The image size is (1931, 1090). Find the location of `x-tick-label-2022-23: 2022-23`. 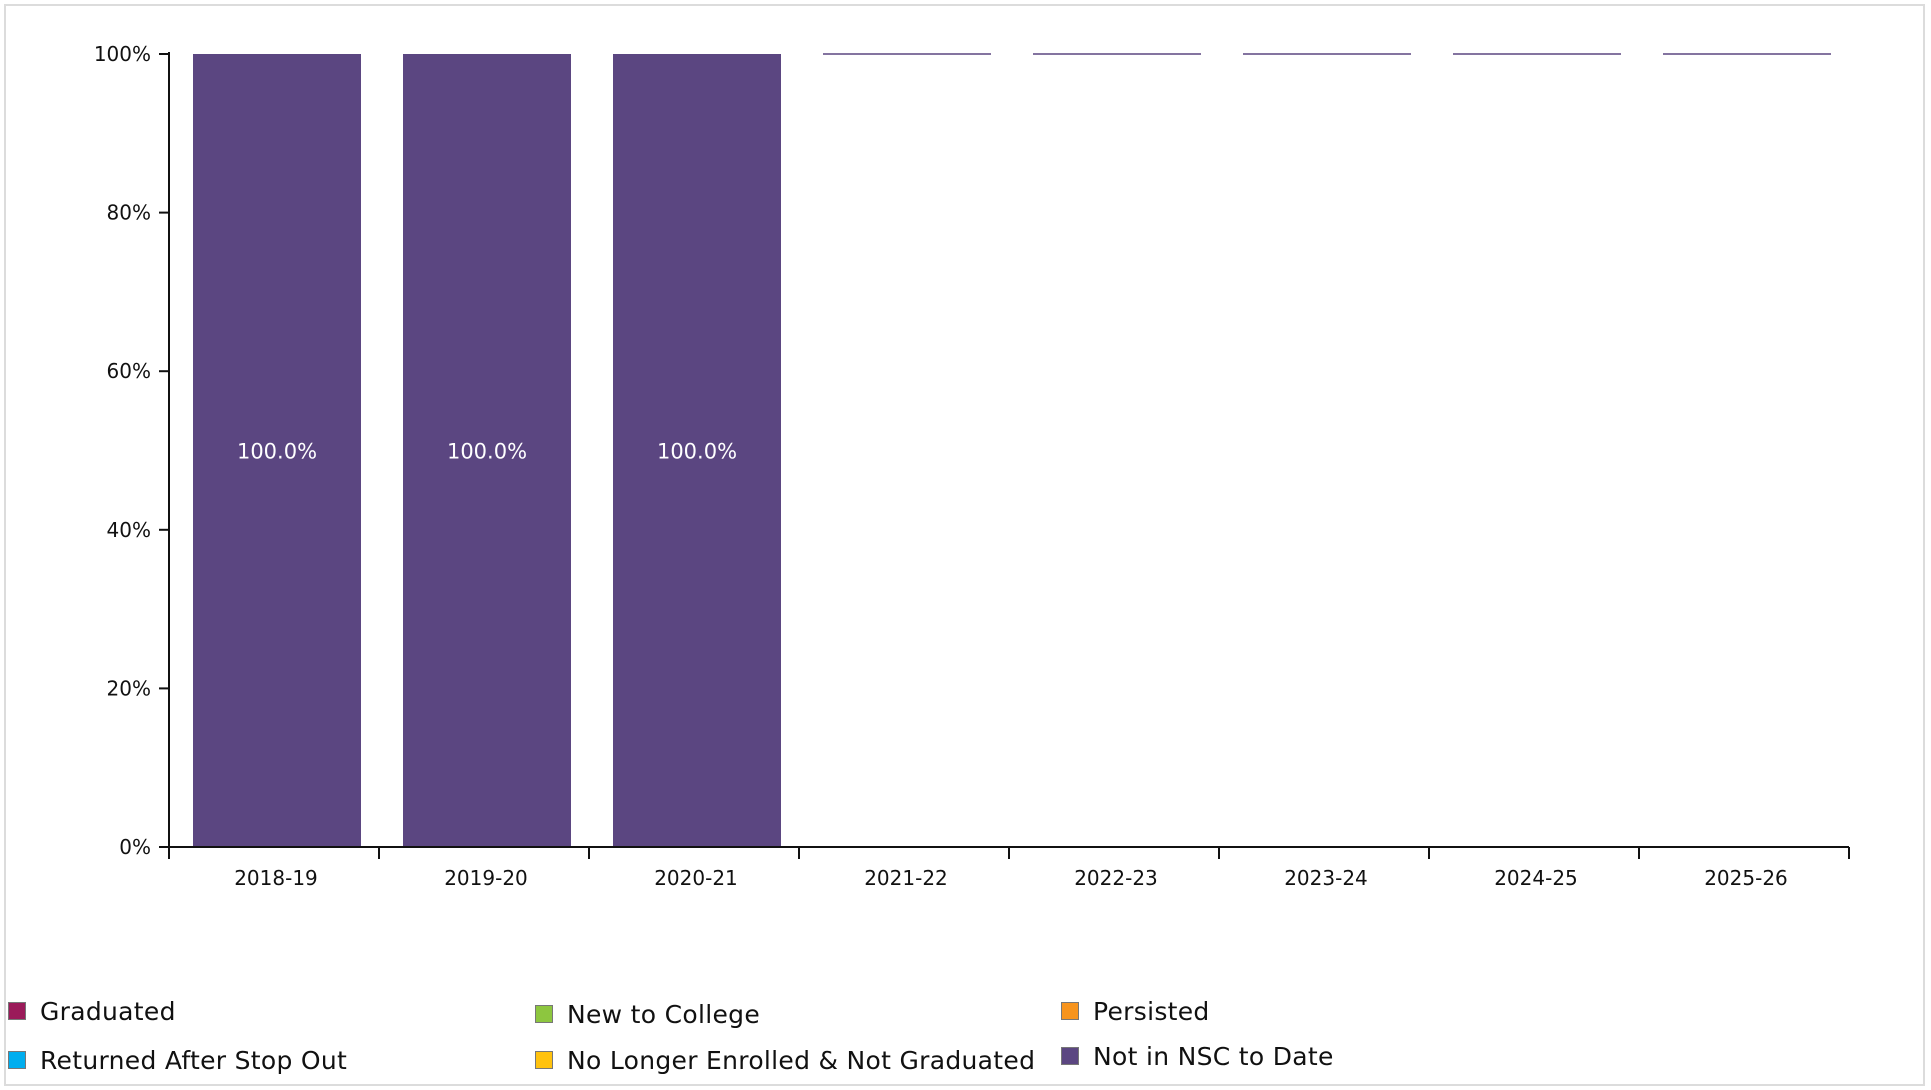

x-tick-label-2022-23: 2022-23 is located at coordinates (1116, 878).